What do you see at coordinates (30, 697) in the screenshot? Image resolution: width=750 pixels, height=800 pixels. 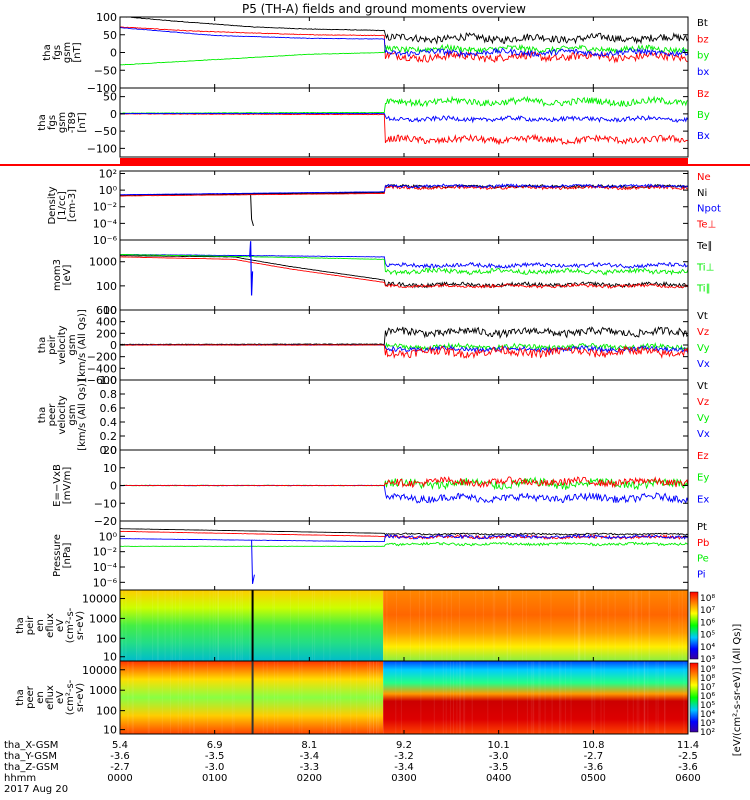 I see `y-axis-label-line: peer` at bounding box center [30, 697].